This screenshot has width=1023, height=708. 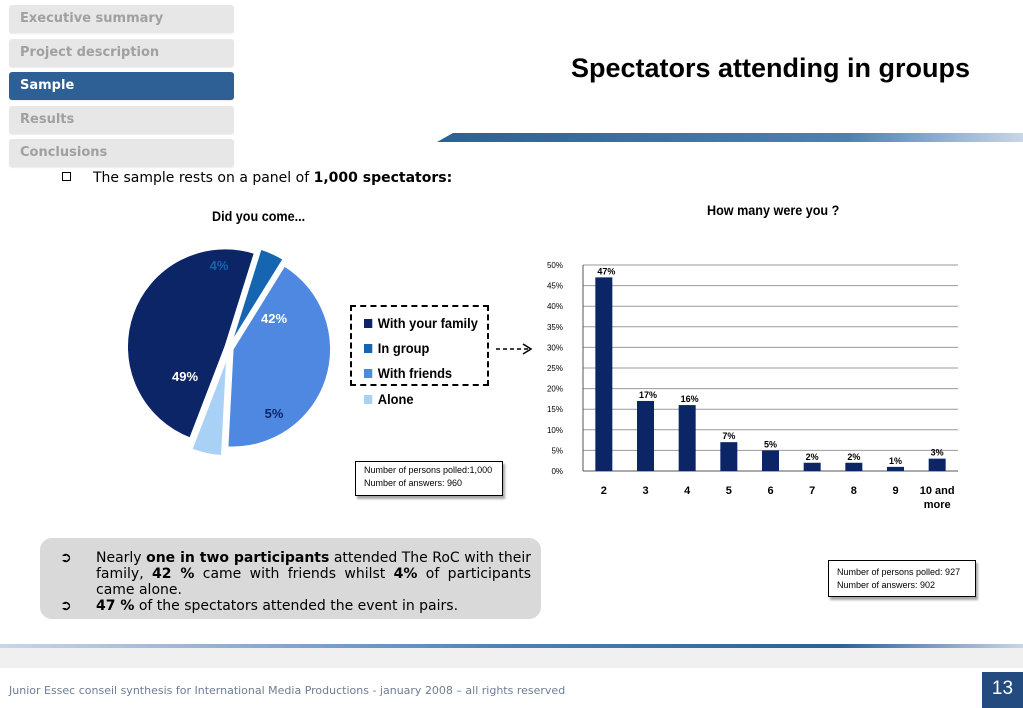 I want to click on x-tick-label: 9, so click(x=895, y=491).